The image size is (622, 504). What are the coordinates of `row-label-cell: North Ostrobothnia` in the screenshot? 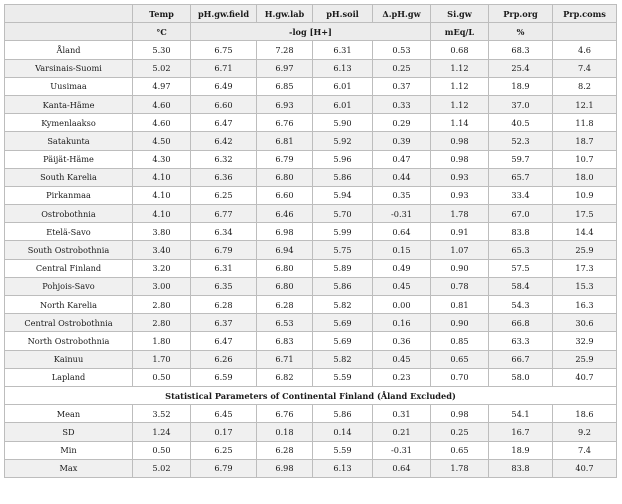 It's located at (68, 341).